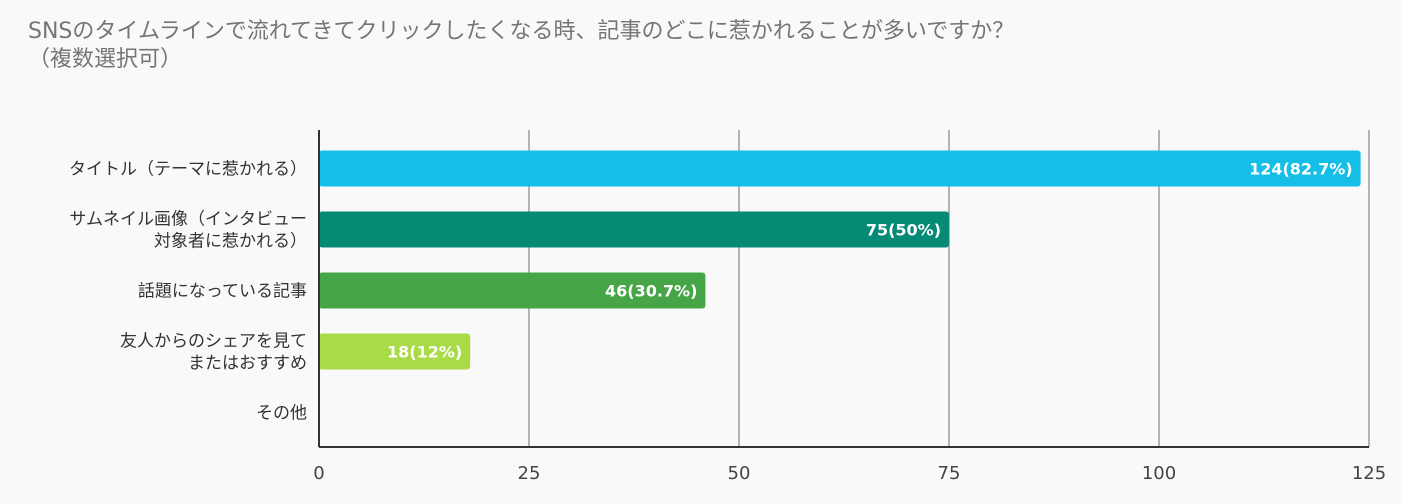 This screenshot has height=504, width=1402. Describe the element at coordinates (188, 220) in the screenshot. I see `category-label: サムネイル画像（インタビュー` at that location.